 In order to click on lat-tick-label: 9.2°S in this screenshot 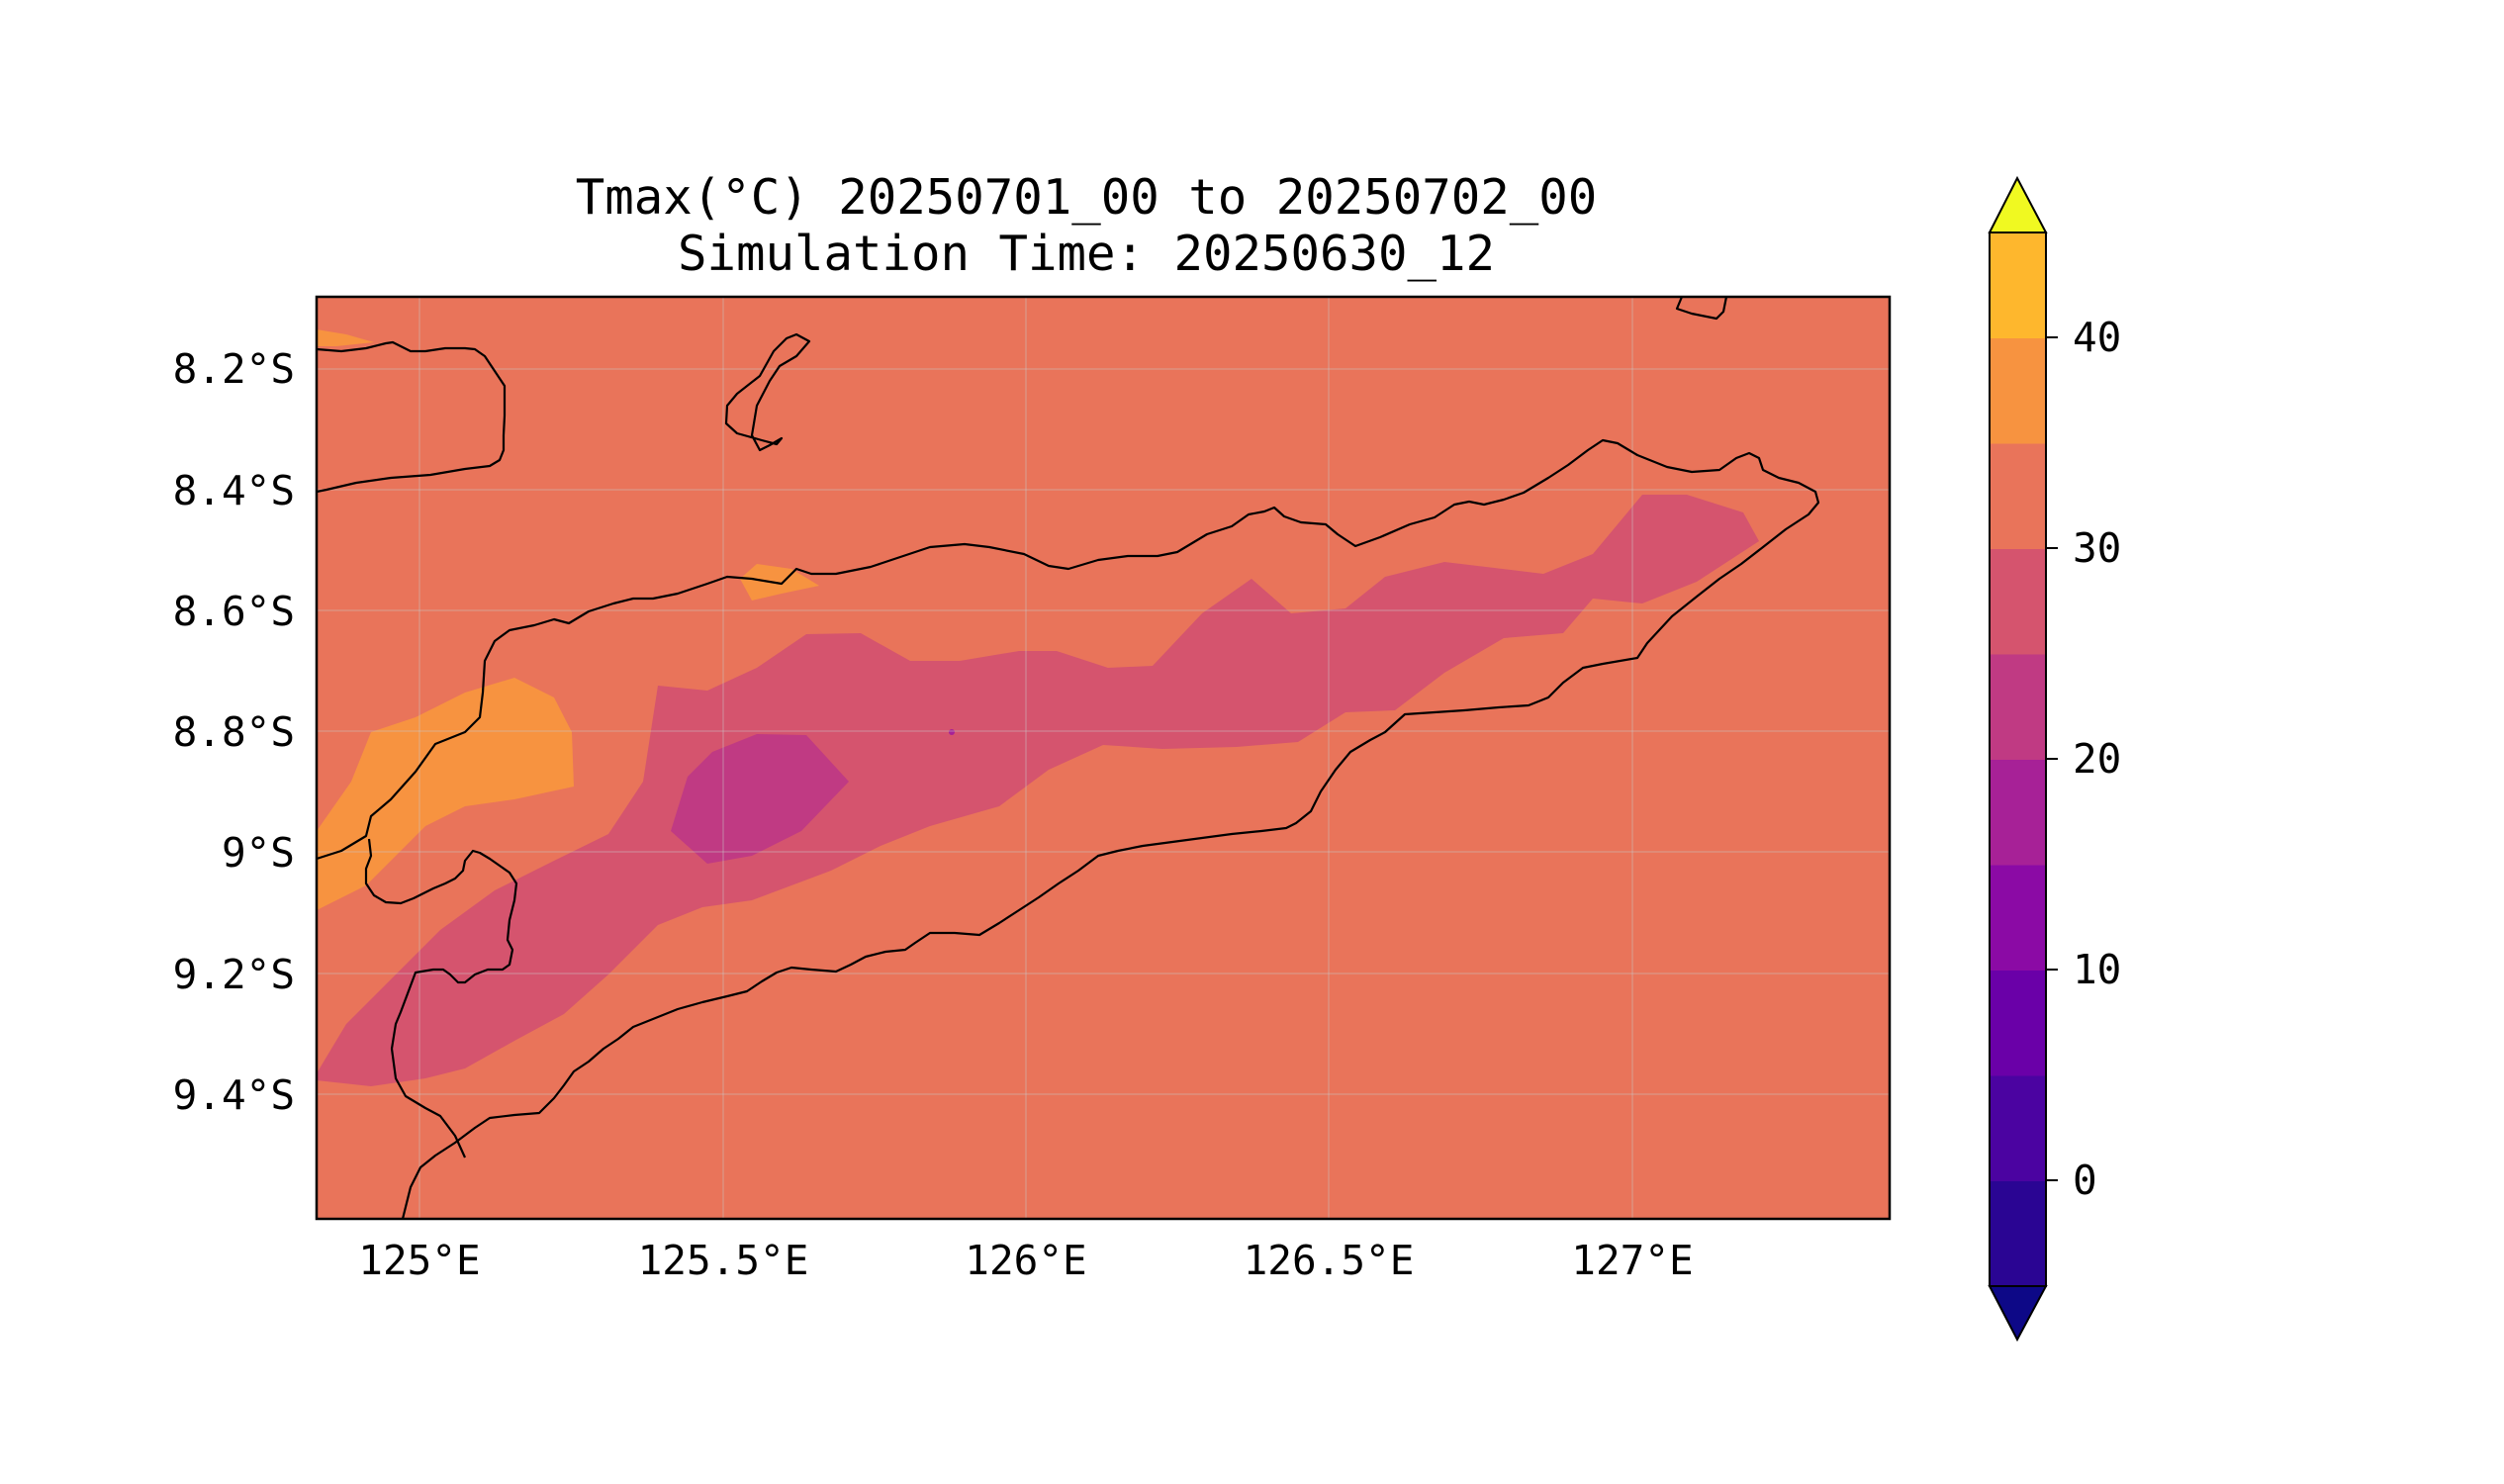, I will do `click(234, 974)`.